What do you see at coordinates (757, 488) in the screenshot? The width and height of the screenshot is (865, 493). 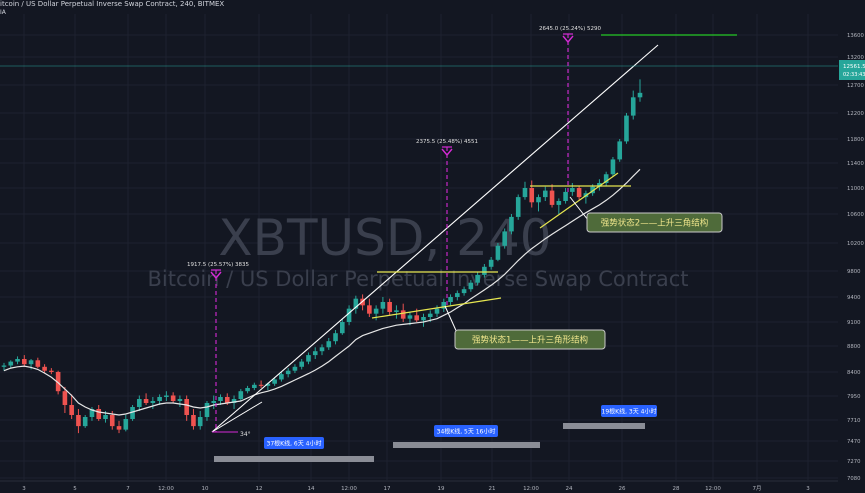 I see `time-tick-label: 7月` at bounding box center [757, 488].